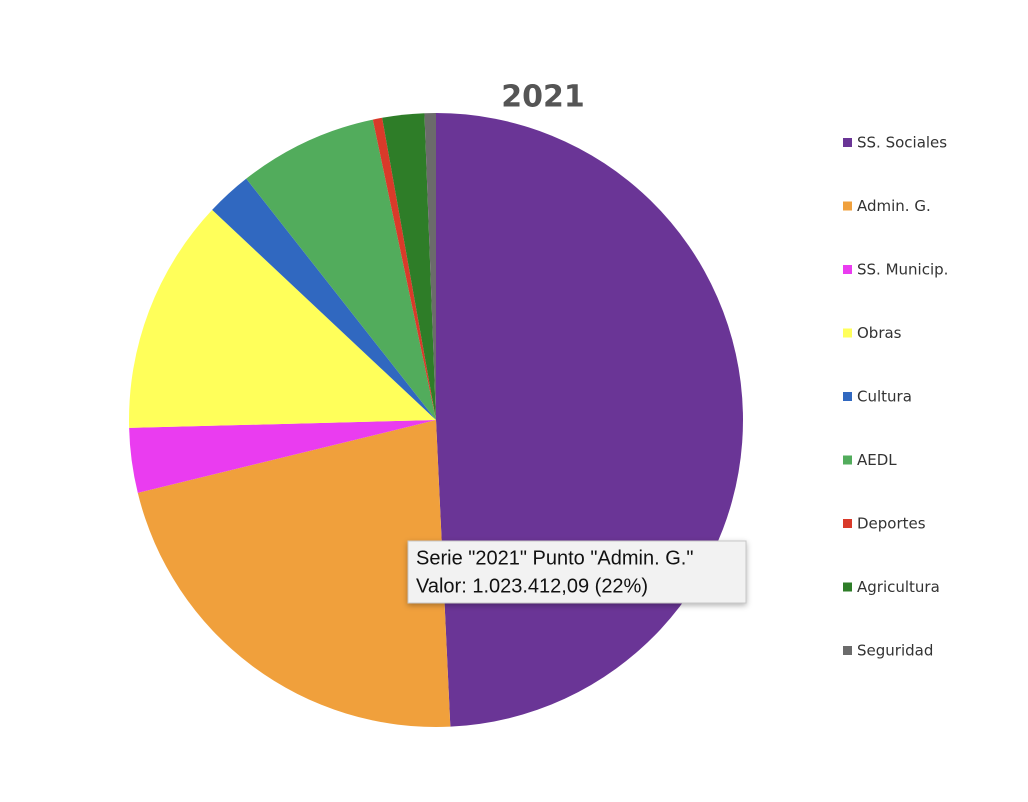  What do you see at coordinates (532, 586) in the screenshot?
I see `tooltip-text: Valor: 1.023.412,09 (22%)` at bounding box center [532, 586].